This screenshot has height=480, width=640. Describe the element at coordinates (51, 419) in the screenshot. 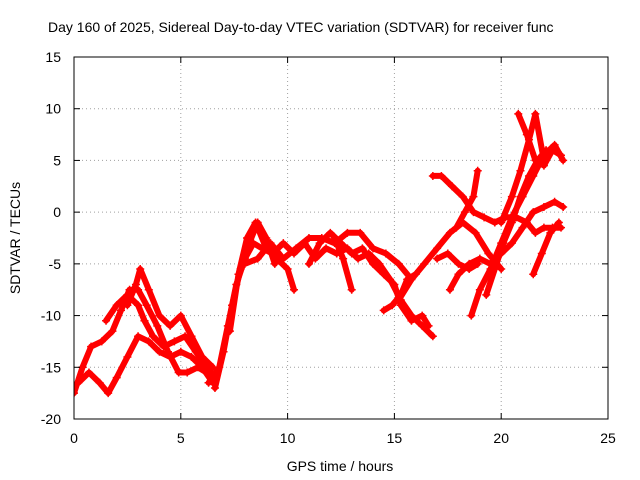

I see `y-tick-label: -20` at that location.